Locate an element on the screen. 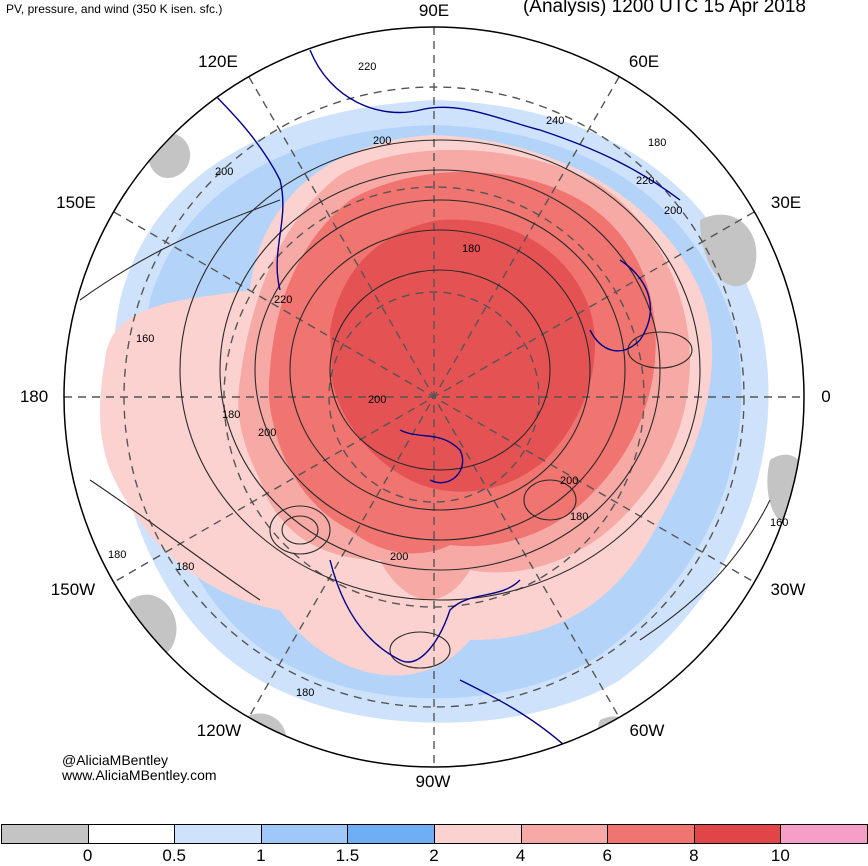  pv-dark-red-core is located at coordinates (462, 355).